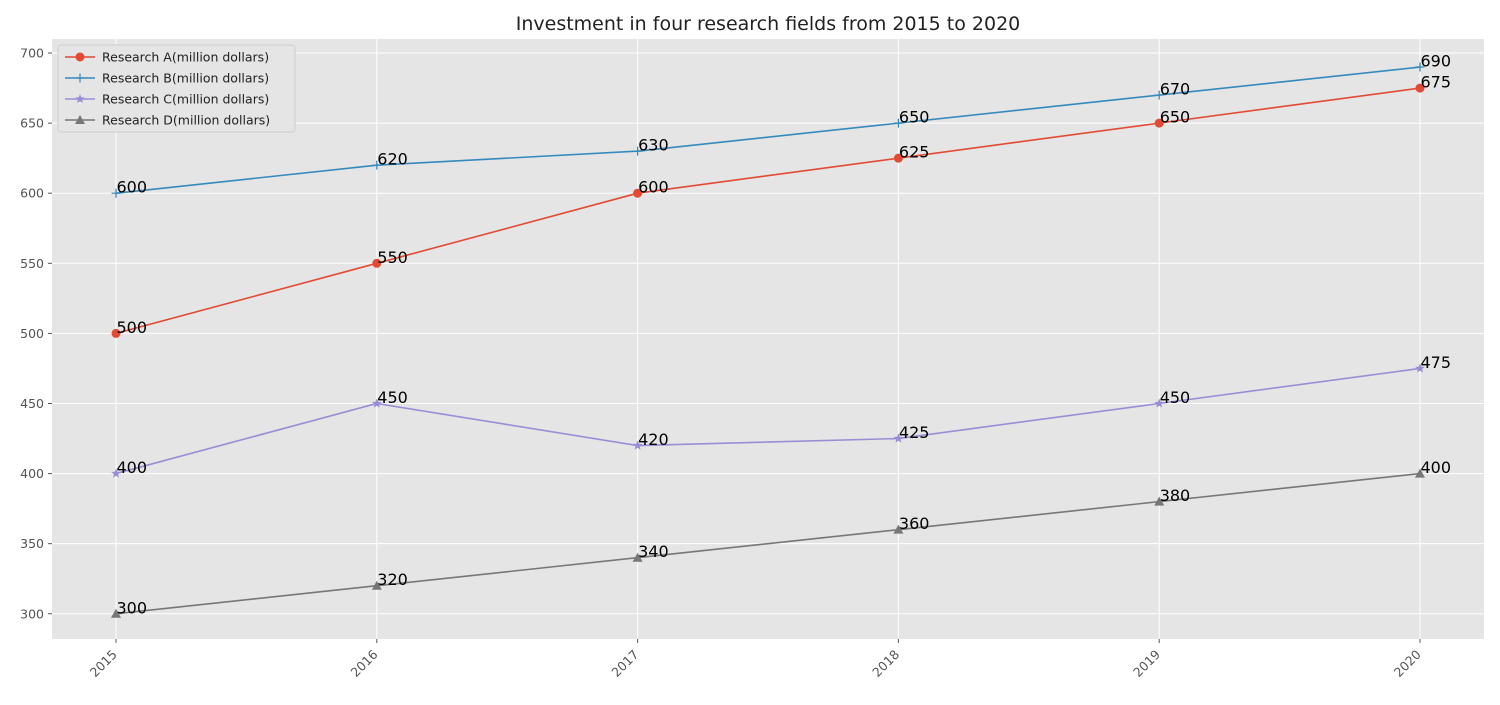  What do you see at coordinates (185, 57) in the screenshot?
I see `legend-label: Research A(million dollars)` at bounding box center [185, 57].